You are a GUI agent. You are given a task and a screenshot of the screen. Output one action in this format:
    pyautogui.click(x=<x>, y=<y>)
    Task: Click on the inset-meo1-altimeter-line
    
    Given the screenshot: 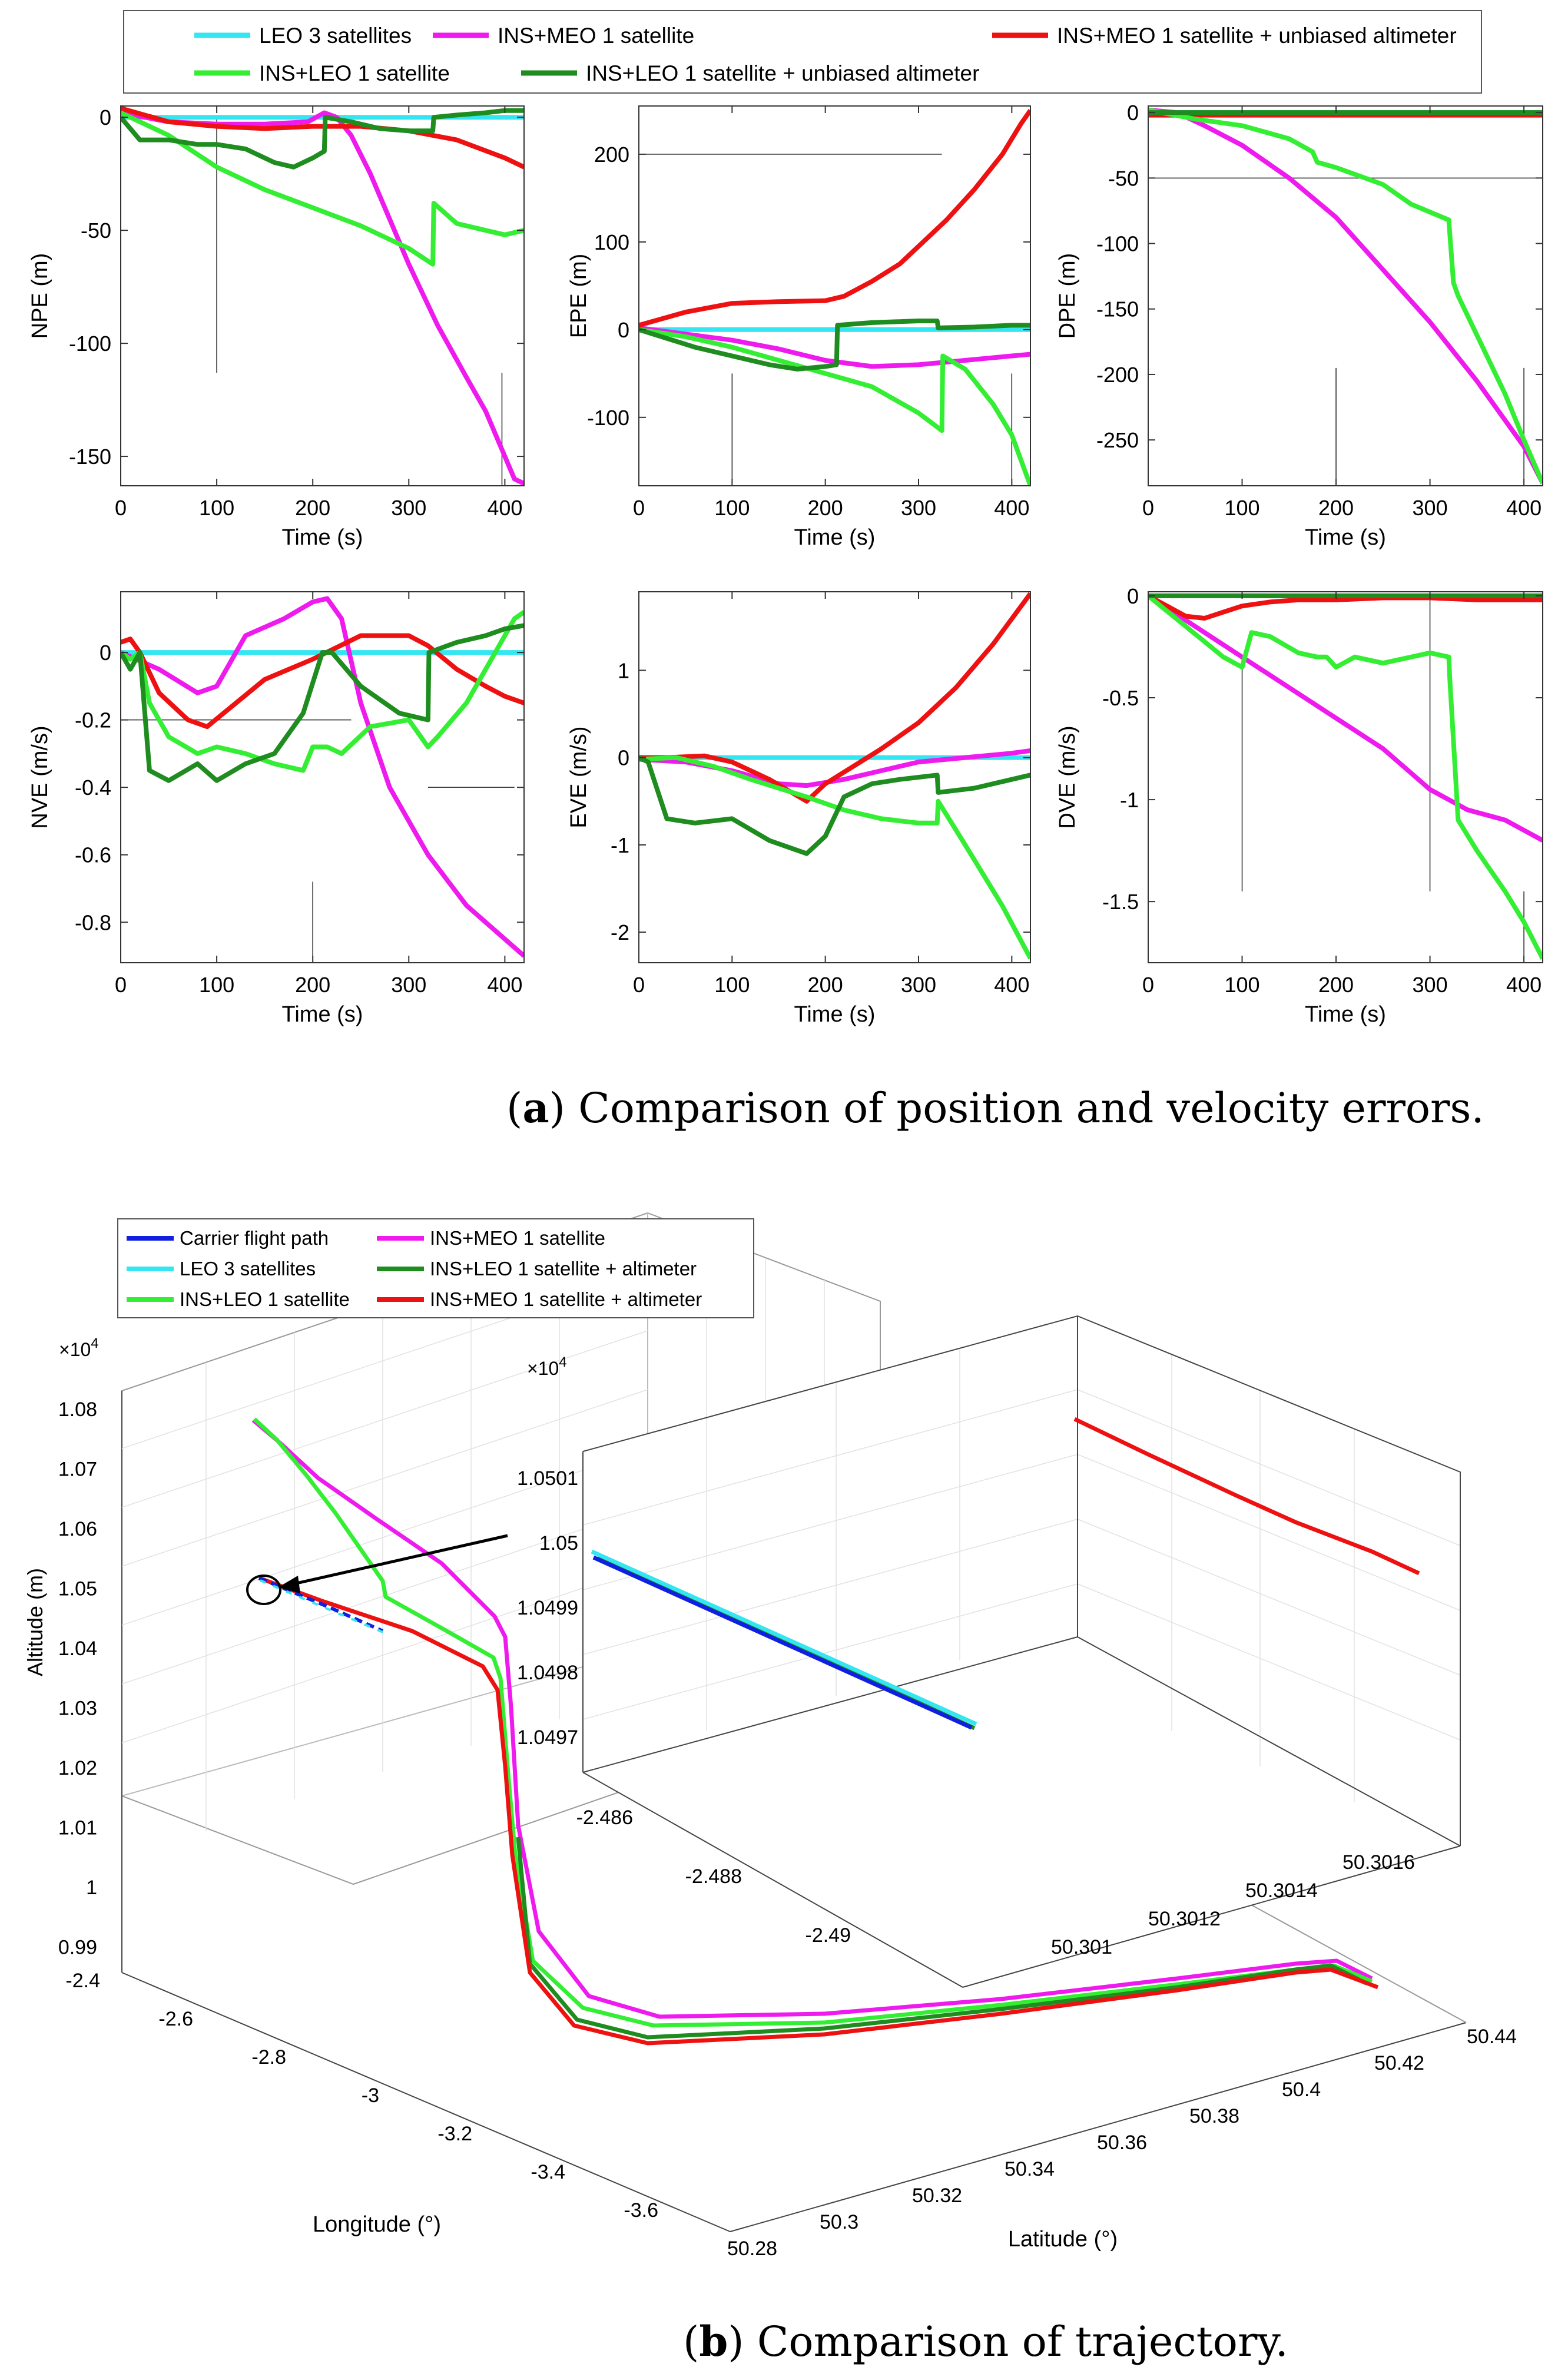 What is the action you would take?
    pyautogui.click(x=1246, y=1496)
    